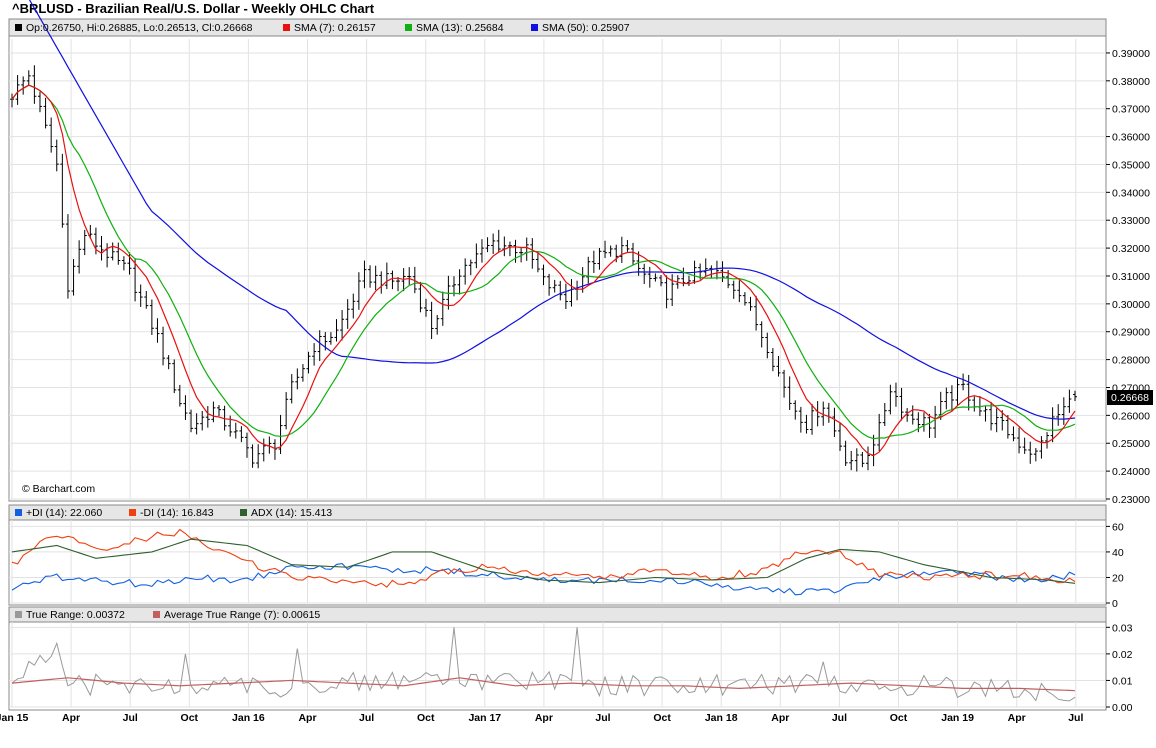 This screenshot has width=1156, height=748. I want to click on adx-ytick-label: 0, so click(1115, 604).